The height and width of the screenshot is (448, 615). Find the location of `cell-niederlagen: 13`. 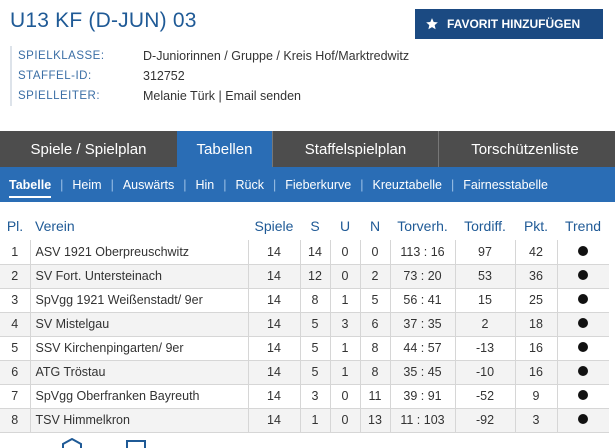

cell-niederlagen: 13 is located at coordinates (375, 420).